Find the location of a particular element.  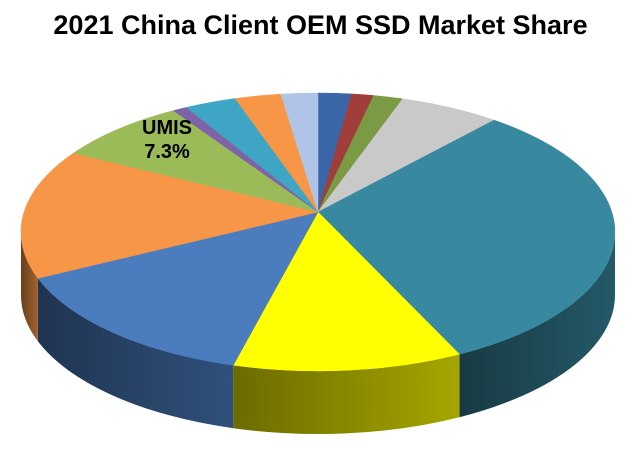

slice-7-blue-wall is located at coordinates (135, 353).